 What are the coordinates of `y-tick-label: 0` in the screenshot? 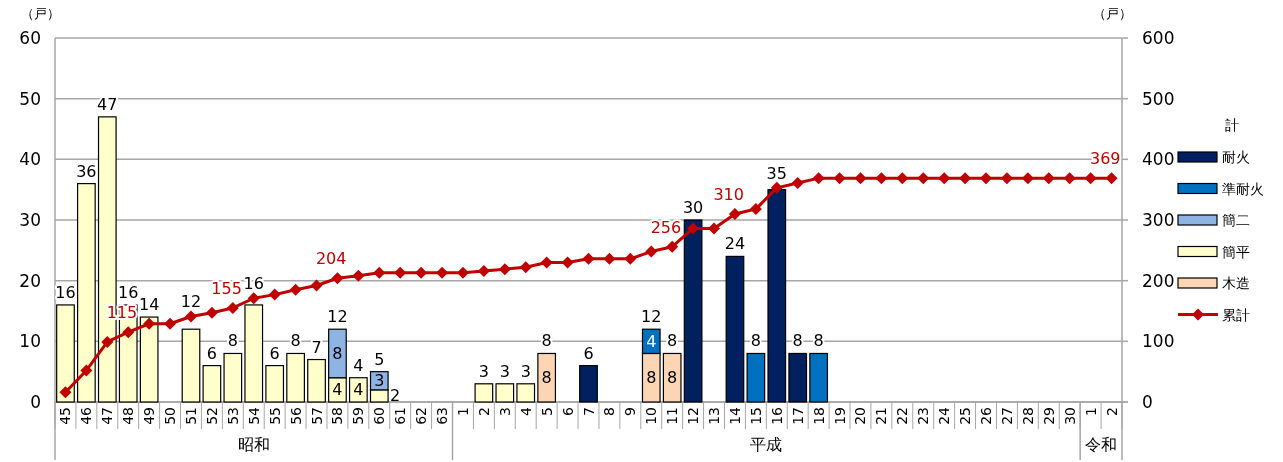 It's located at (35, 402).